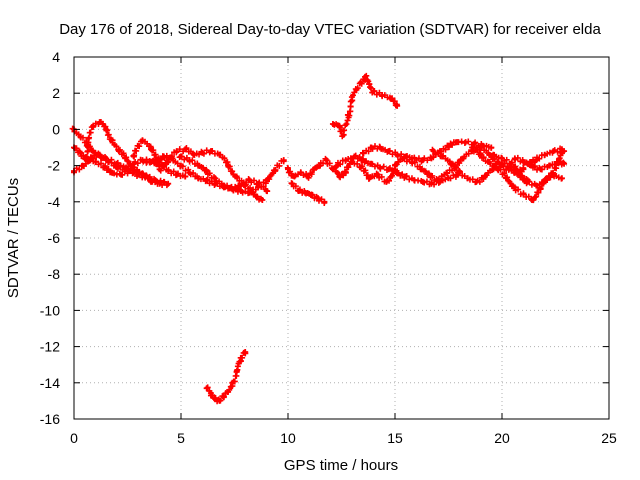 This screenshot has height=480, width=640. What do you see at coordinates (50, 310) in the screenshot?
I see `y-tick-label: -10` at bounding box center [50, 310].